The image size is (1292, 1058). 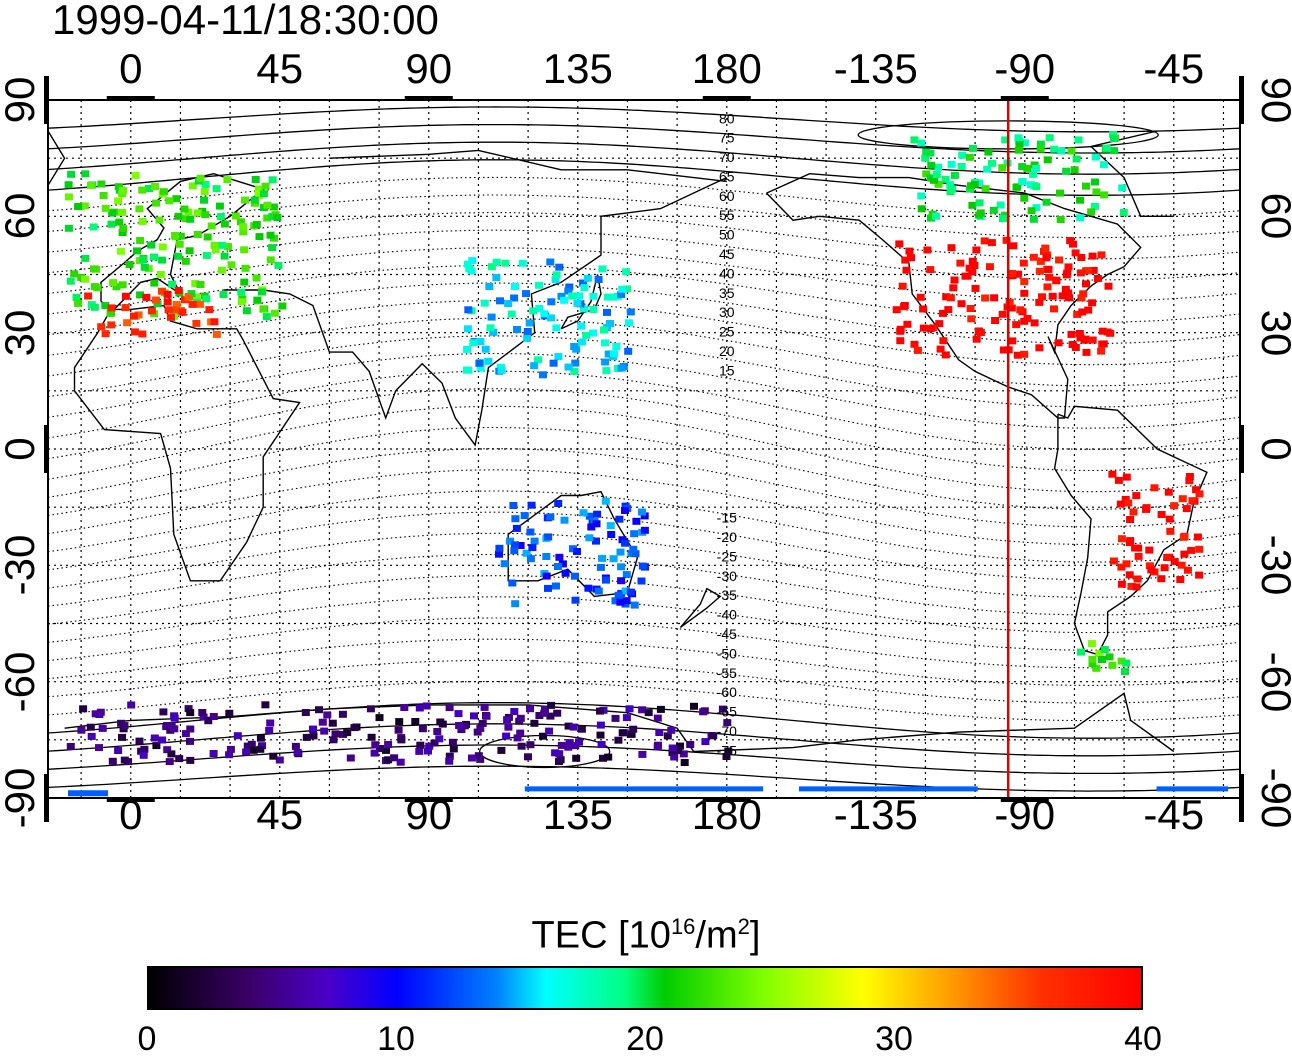 I want to click on contour-label: 80, so click(x=727, y=118).